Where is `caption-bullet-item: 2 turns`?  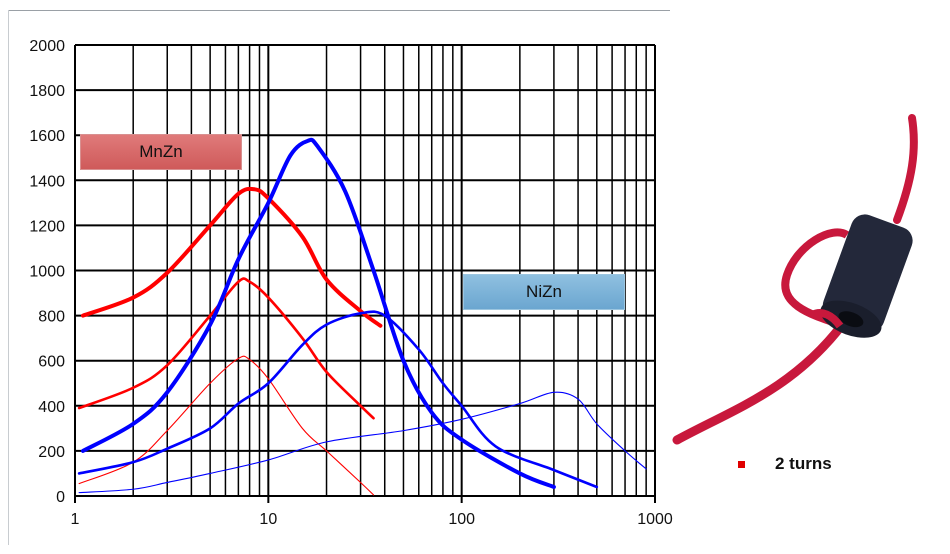
caption-bullet-item: 2 turns is located at coordinates (785, 464).